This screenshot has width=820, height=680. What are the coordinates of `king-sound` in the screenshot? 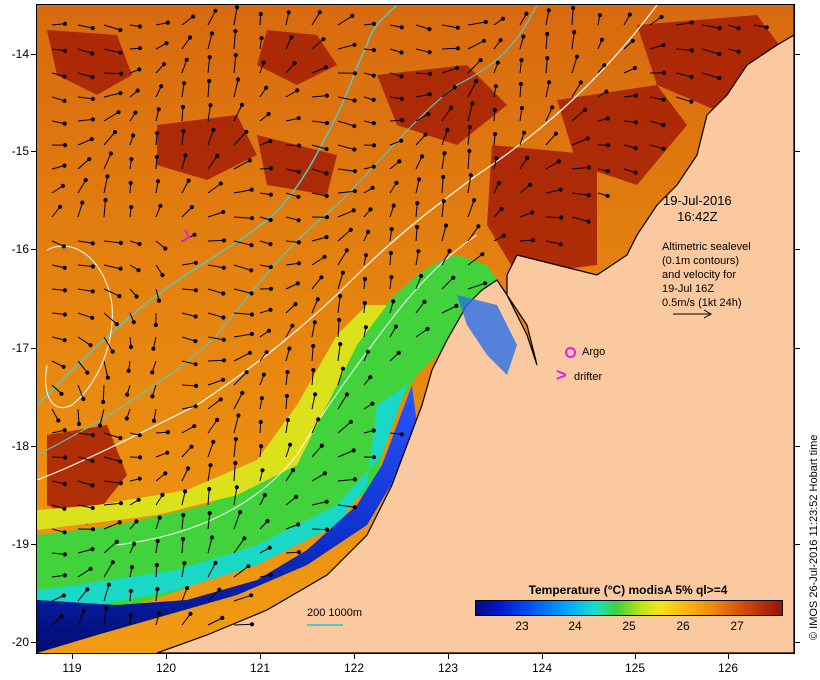 It's located at (487, 335).